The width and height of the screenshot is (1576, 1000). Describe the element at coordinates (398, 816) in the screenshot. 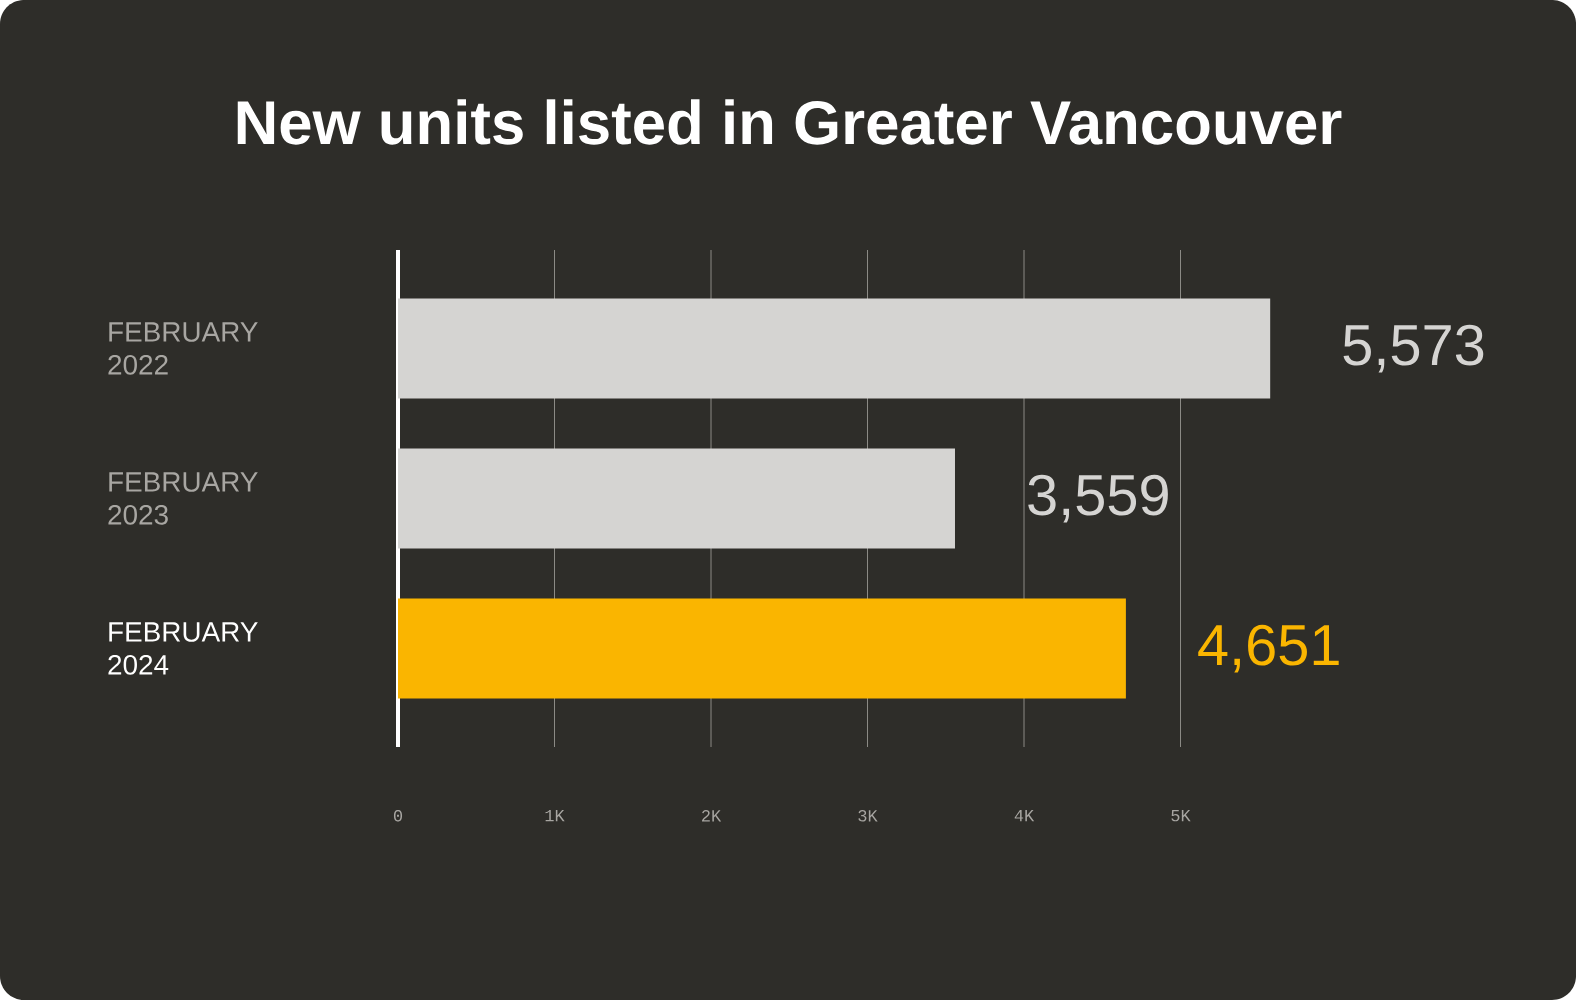

I see `x-tick-label: 0` at that location.